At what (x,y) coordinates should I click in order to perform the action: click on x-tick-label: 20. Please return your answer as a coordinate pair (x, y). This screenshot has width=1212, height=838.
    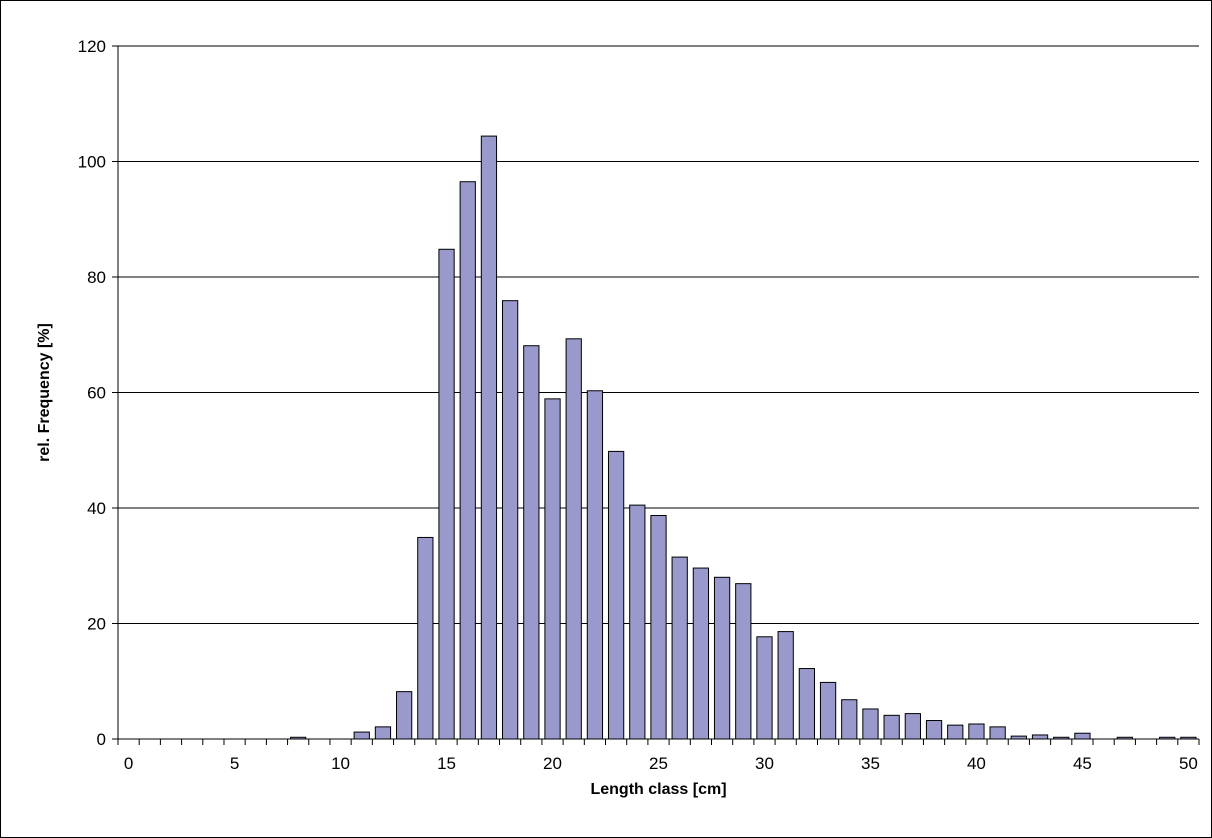
    Looking at the image, I should click on (552, 763).